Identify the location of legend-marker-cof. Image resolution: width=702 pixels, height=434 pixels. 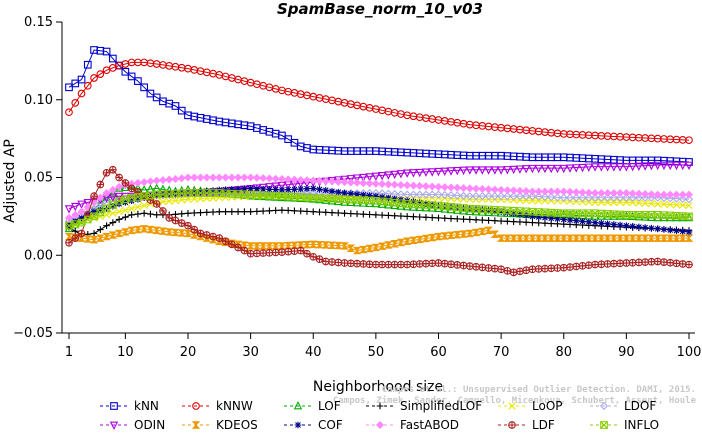
(298, 425).